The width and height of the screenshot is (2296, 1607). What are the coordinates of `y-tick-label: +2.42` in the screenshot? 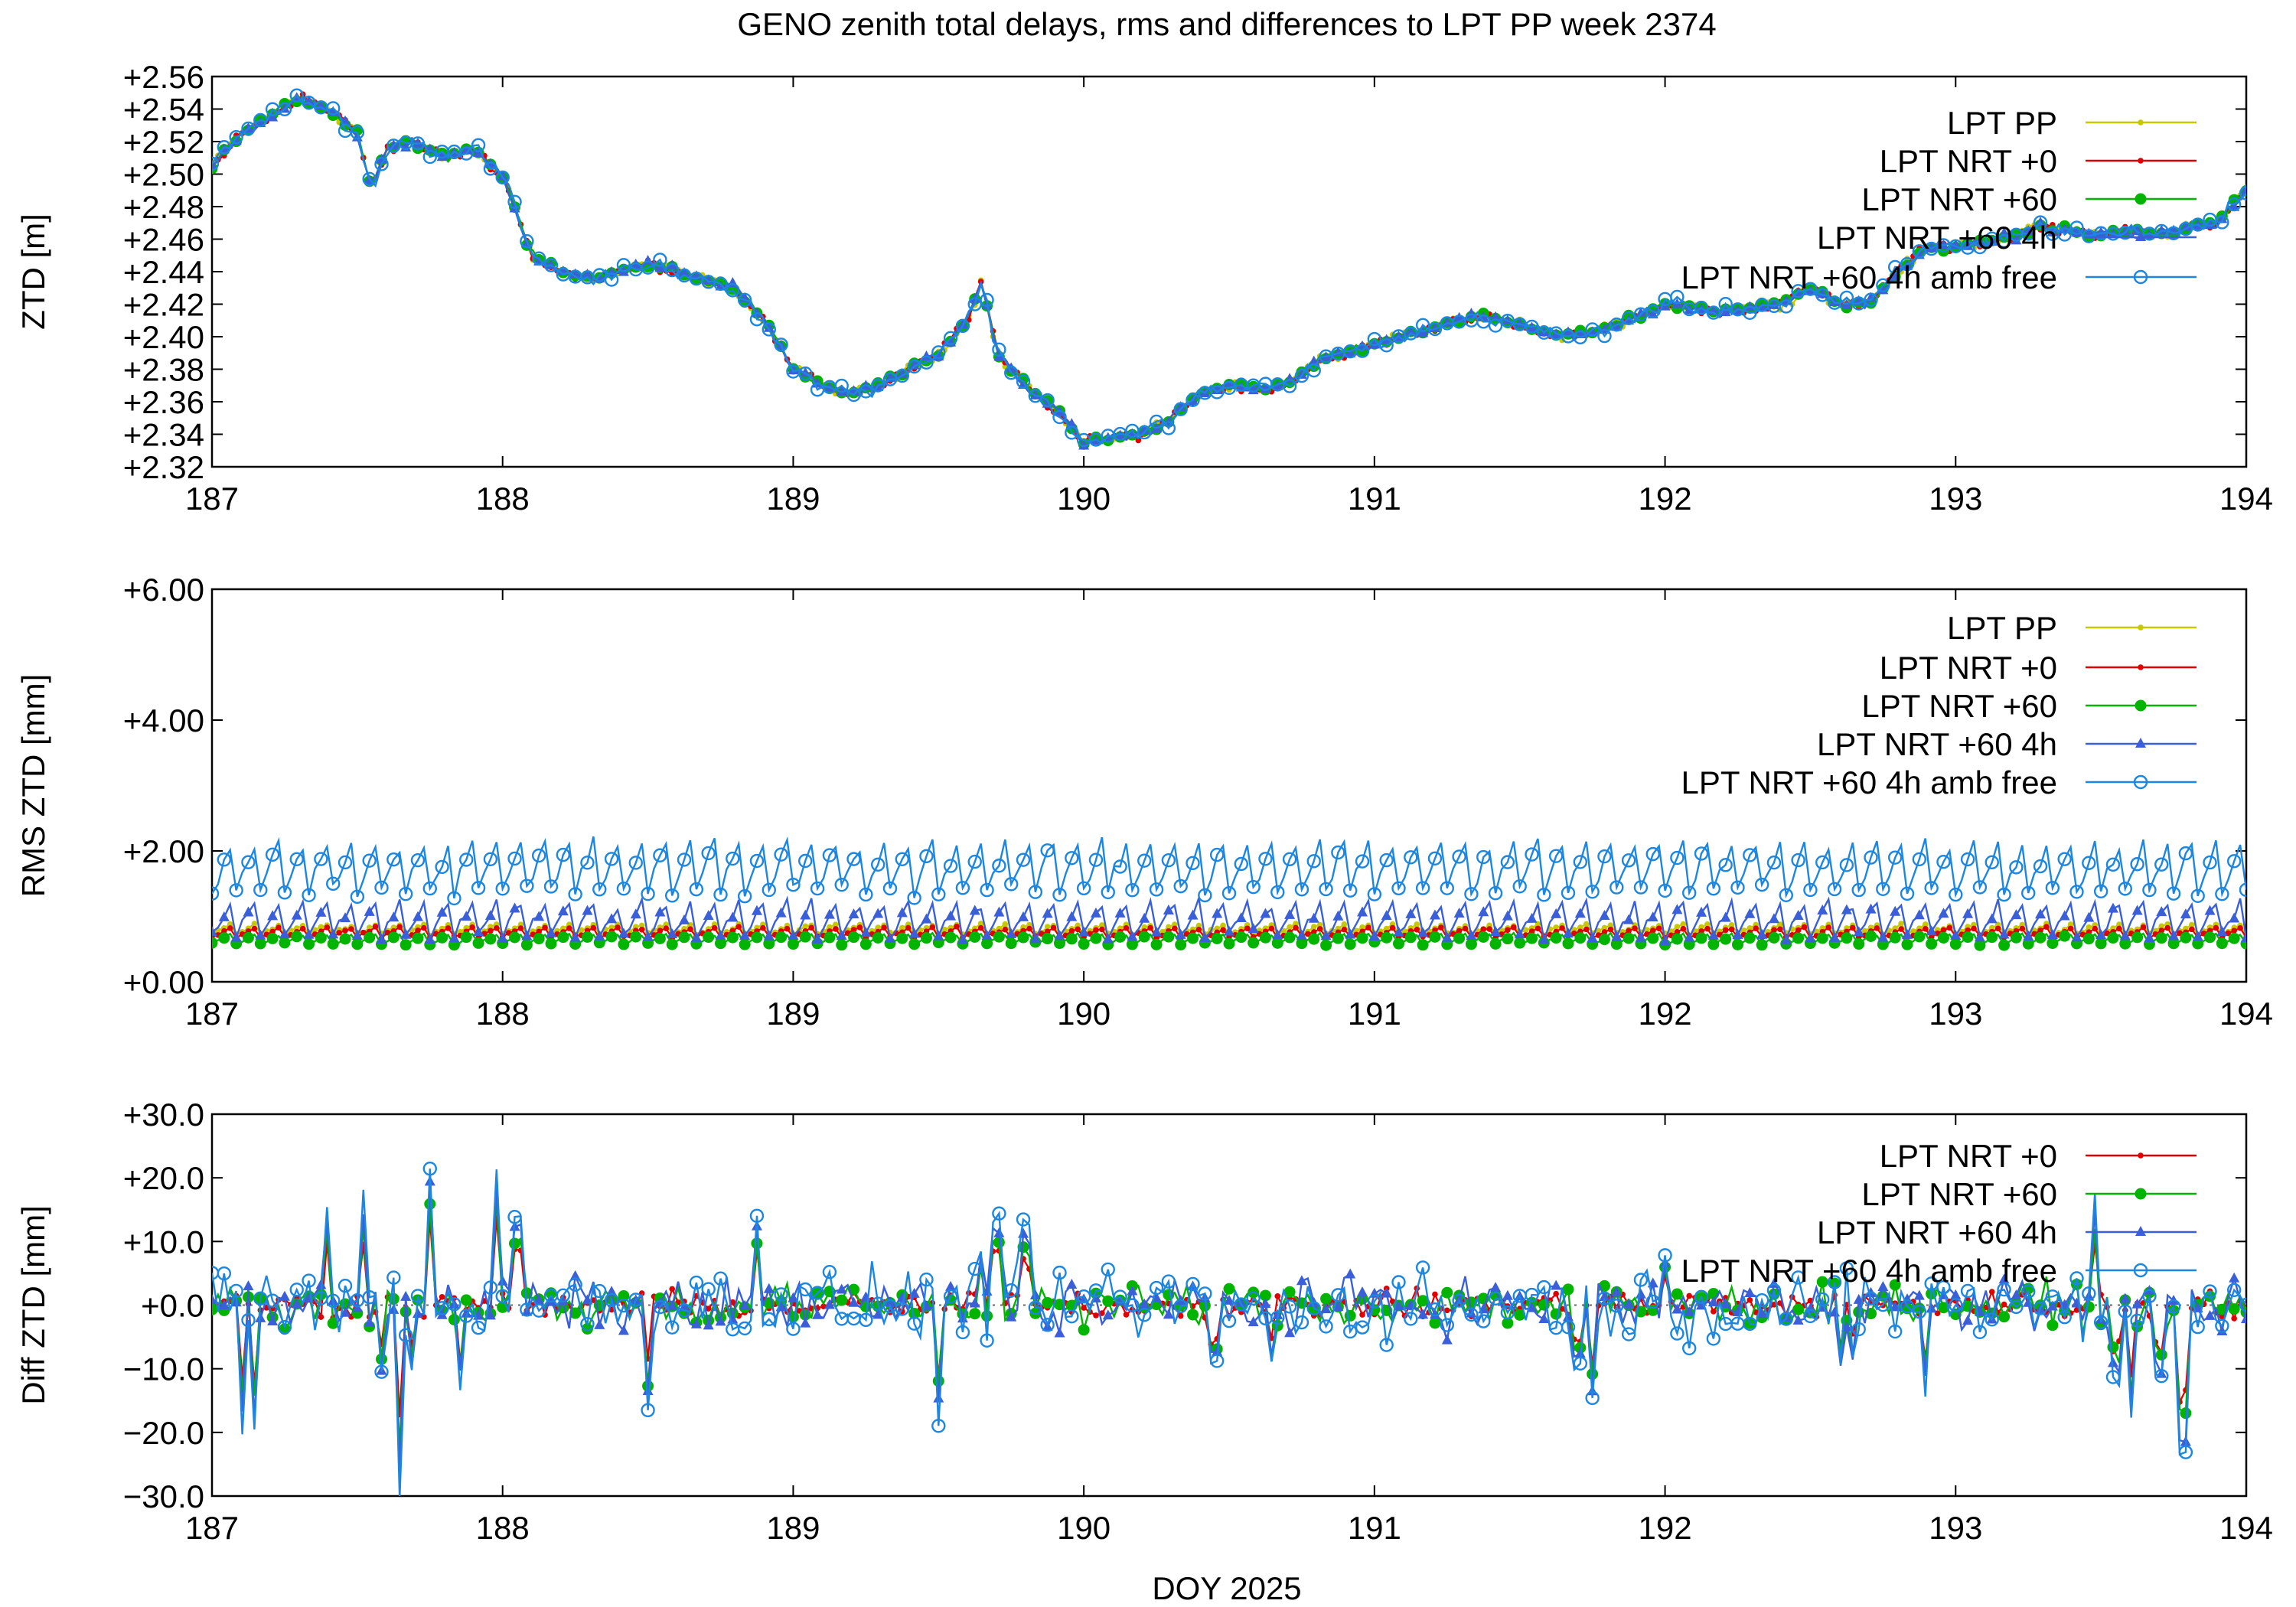 It's located at (163, 305).